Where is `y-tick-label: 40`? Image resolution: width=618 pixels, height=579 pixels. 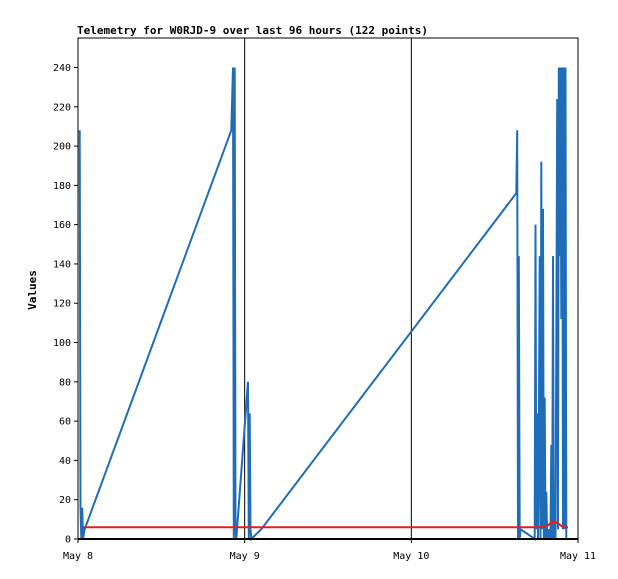
y-tick-label: 40 is located at coordinates (65, 461).